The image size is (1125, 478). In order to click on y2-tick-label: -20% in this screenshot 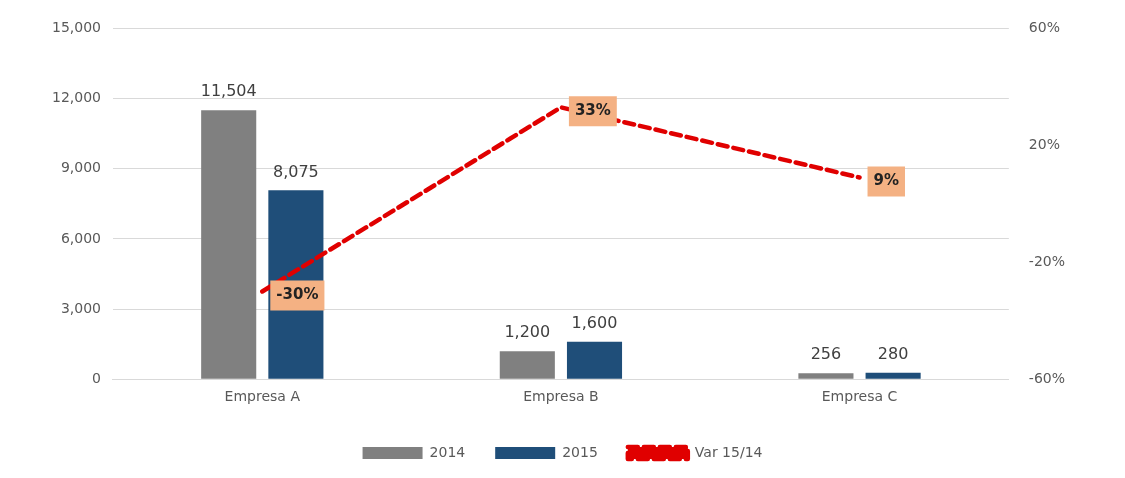, I will do `click(1046, 260)`.